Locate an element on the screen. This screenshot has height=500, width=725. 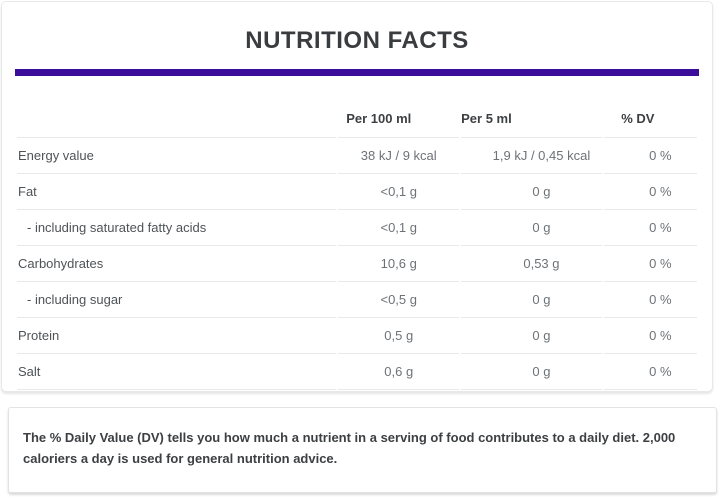
nutrient-name: - including sugar is located at coordinates (177, 300).